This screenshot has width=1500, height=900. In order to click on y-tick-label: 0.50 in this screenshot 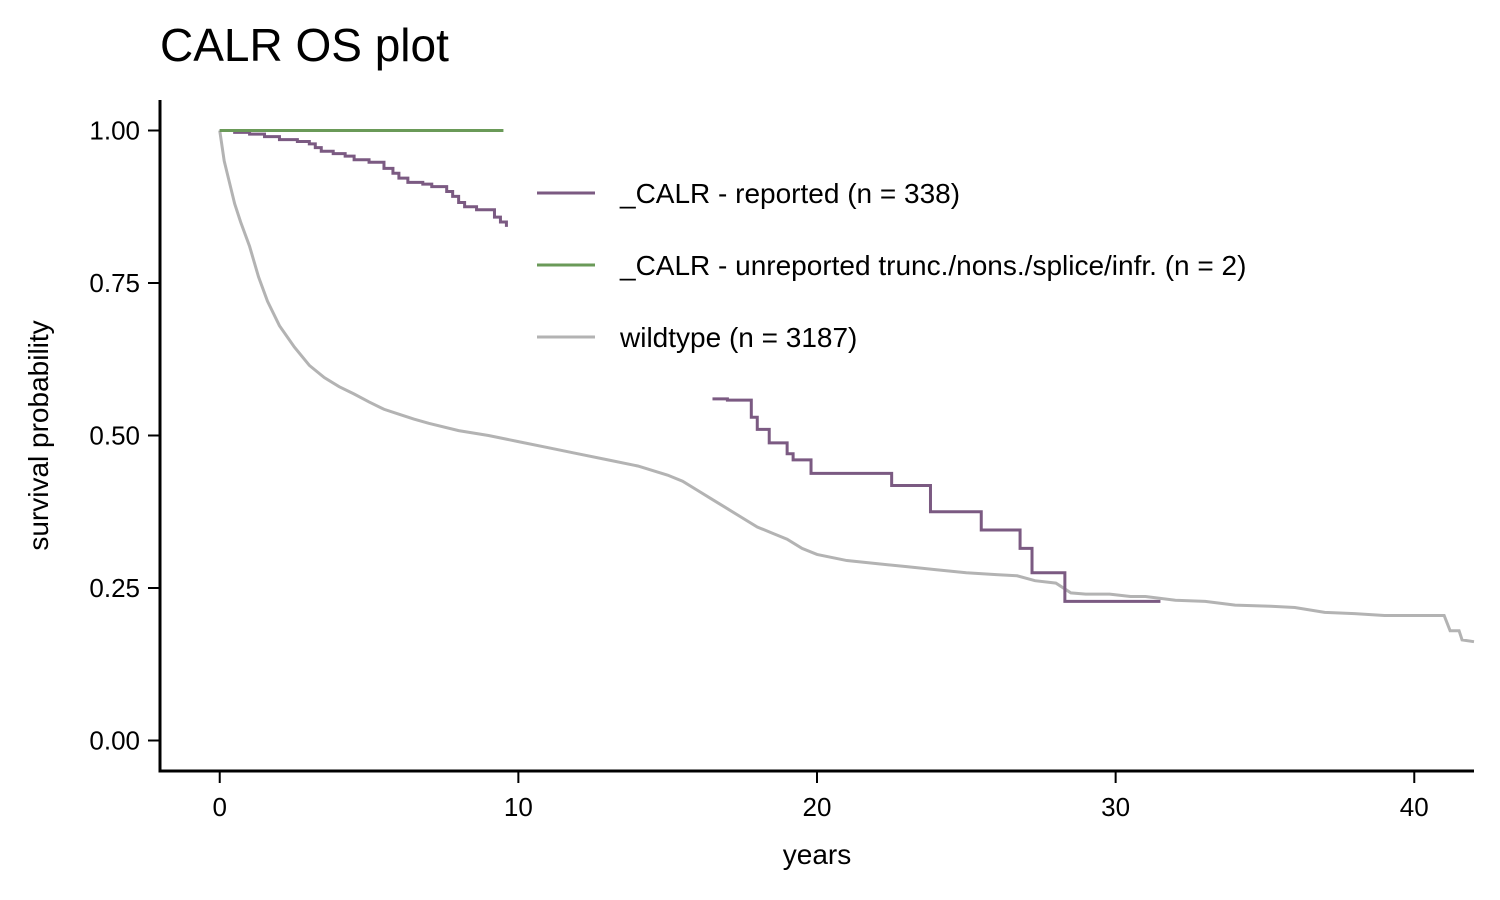, I will do `click(114, 436)`.